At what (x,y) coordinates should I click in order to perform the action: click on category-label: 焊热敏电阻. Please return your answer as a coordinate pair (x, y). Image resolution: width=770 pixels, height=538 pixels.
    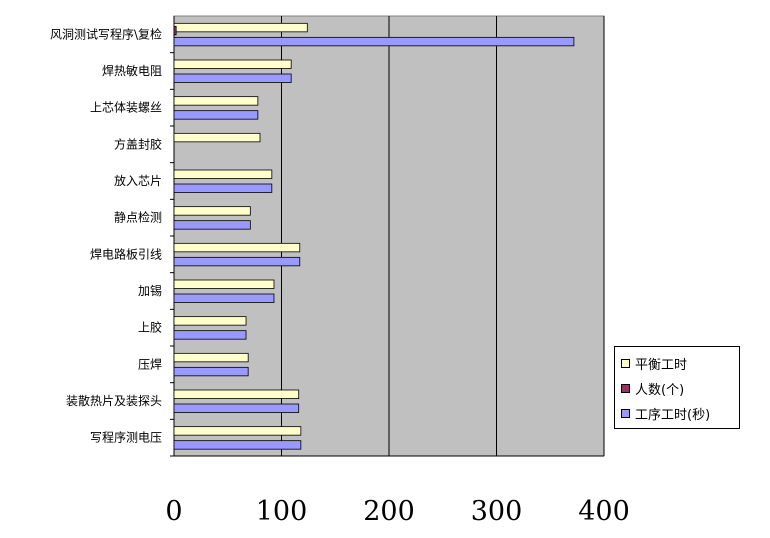
    Looking at the image, I should click on (132, 70).